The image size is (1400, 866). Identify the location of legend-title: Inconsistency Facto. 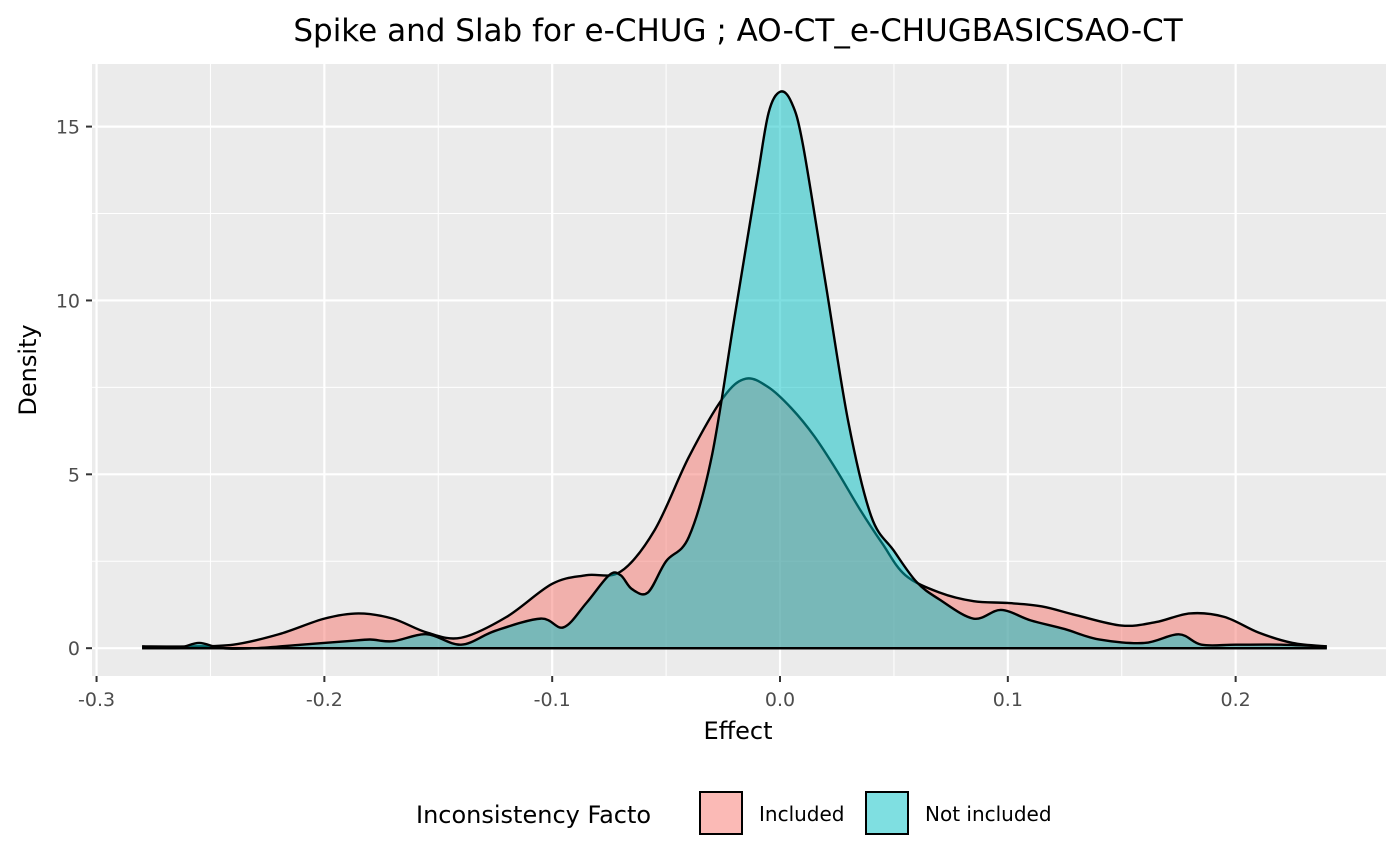
(533, 815).